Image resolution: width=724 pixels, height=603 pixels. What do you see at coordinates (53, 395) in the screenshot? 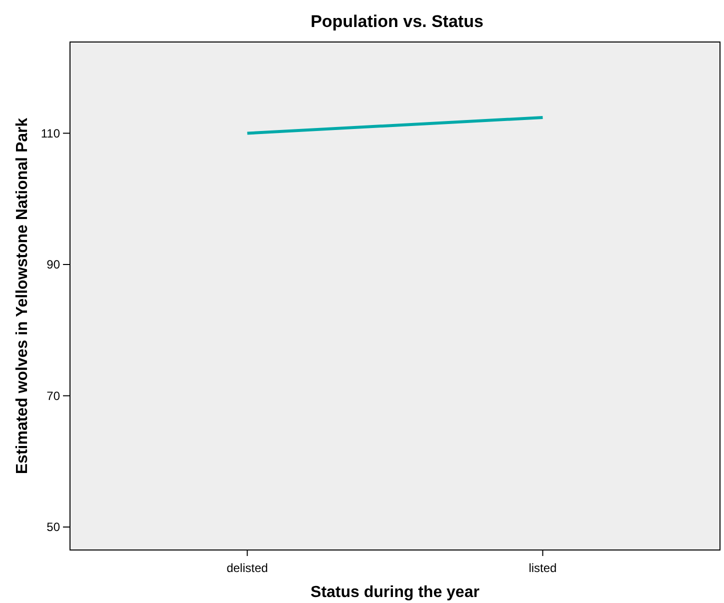
I see `y-tick-label: 70` at bounding box center [53, 395].